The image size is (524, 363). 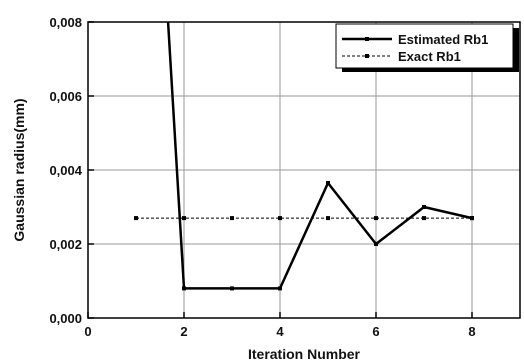 I want to click on x-tick-label: 8, so click(x=471, y=331).